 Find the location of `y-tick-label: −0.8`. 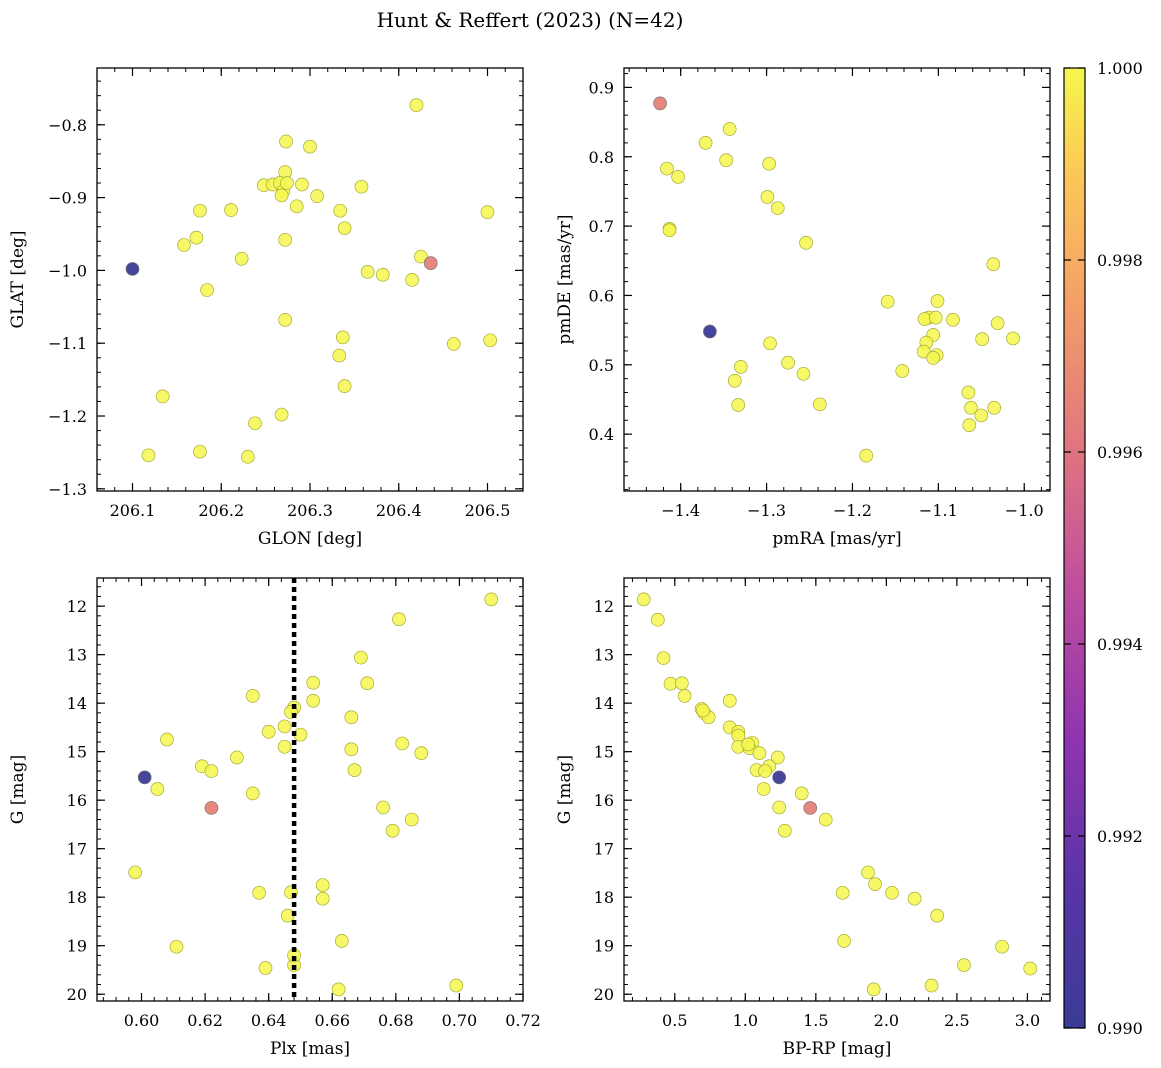

y-tick-label: −0.8 is located at coordinates (67, 125).